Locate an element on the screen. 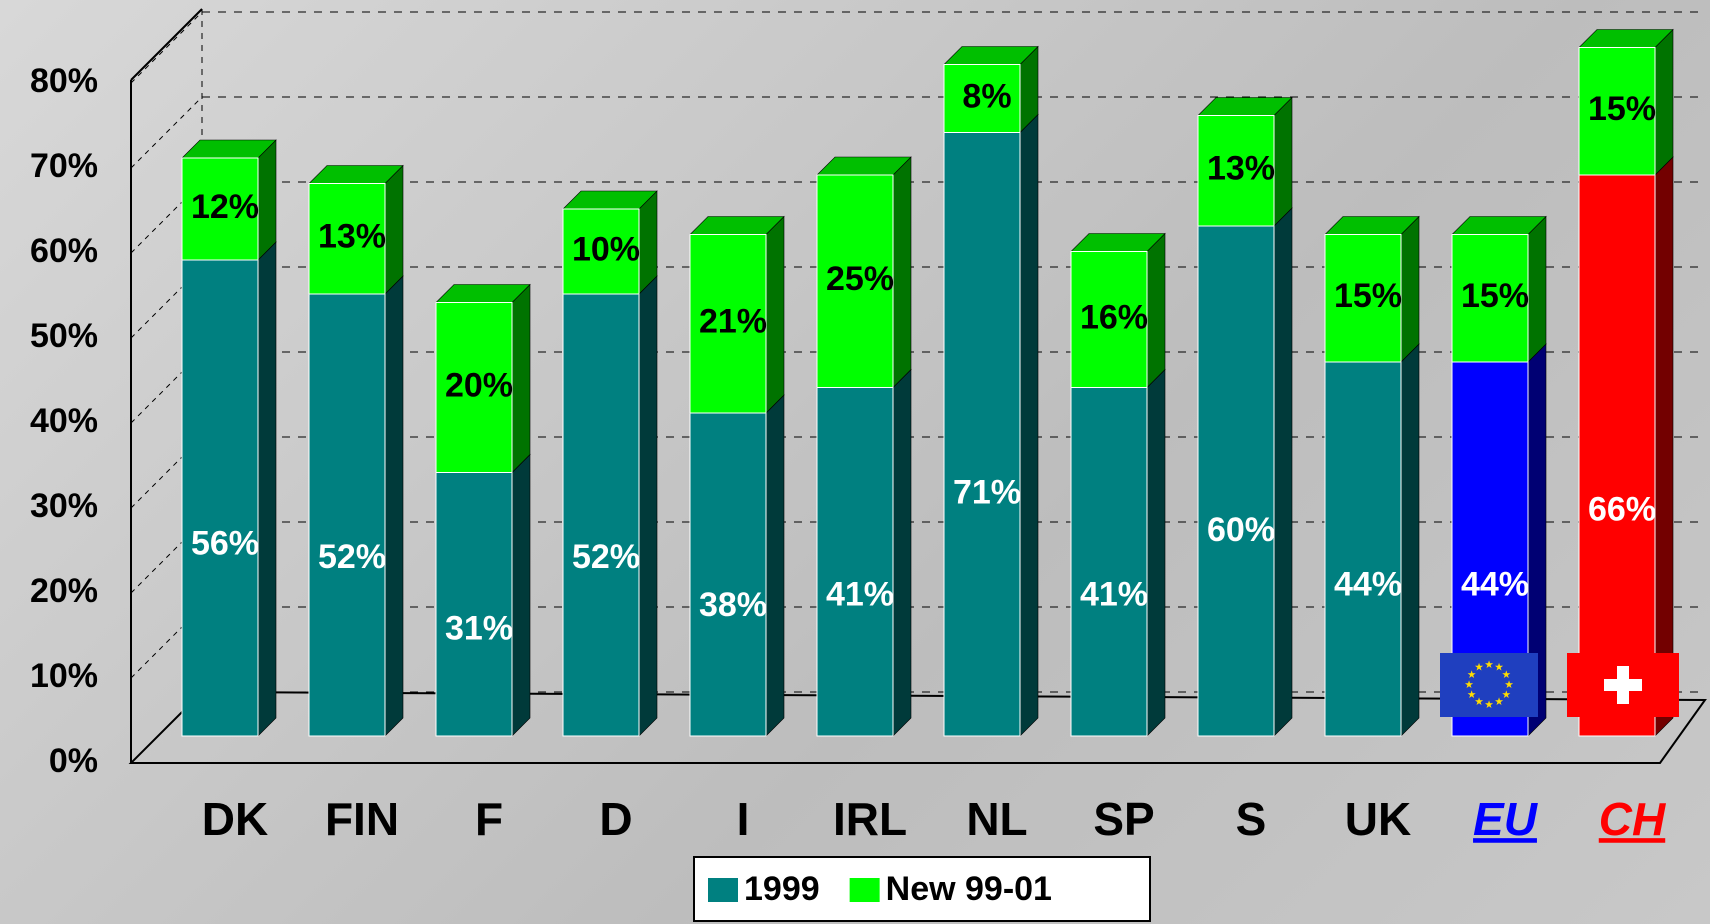  value-label: 16% is located at coordinates (1114, 317).